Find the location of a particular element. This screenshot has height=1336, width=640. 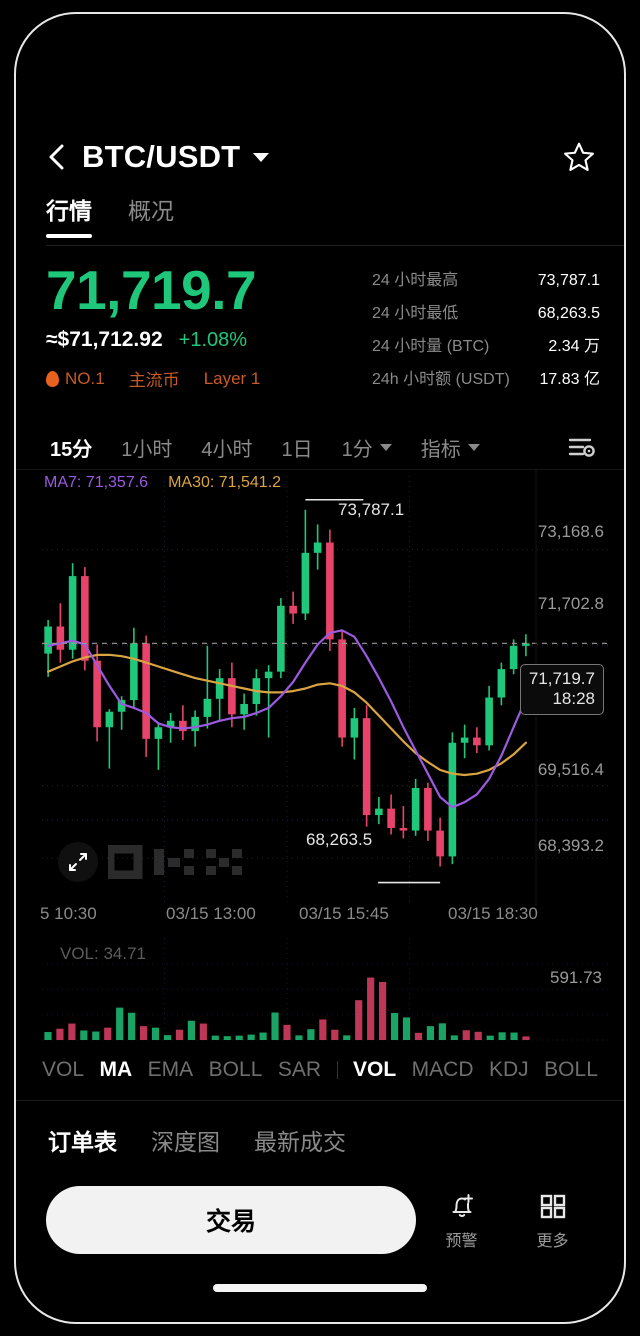

expand-fullscreen-icon is located at coordinates (78, 862).